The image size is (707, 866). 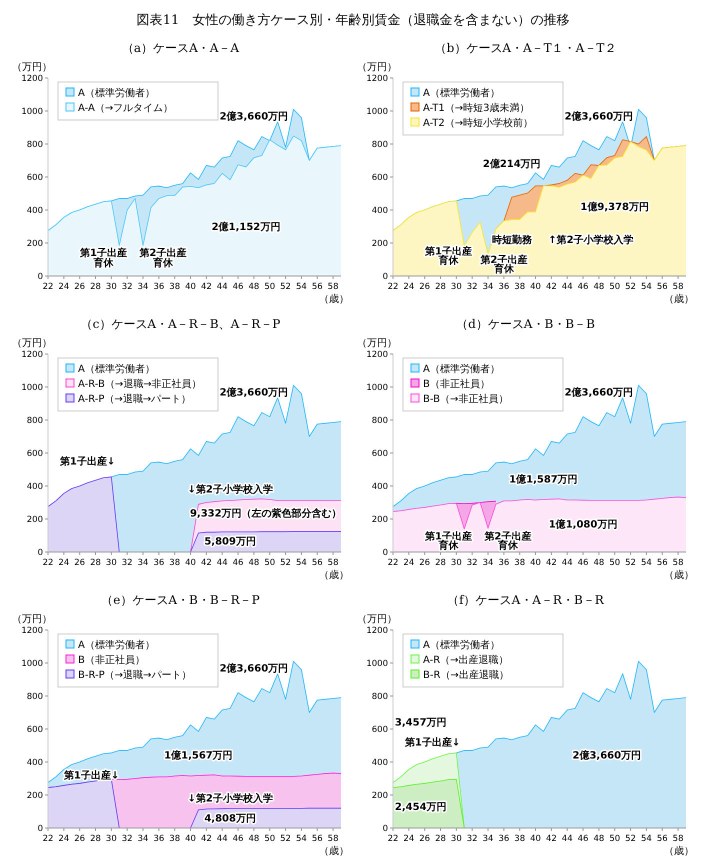 What do you see at coordinates (135, 399) in the screenshot?
I see `legend-label: A-R-P（→退職→パート）` at bounding box center [135, 399].